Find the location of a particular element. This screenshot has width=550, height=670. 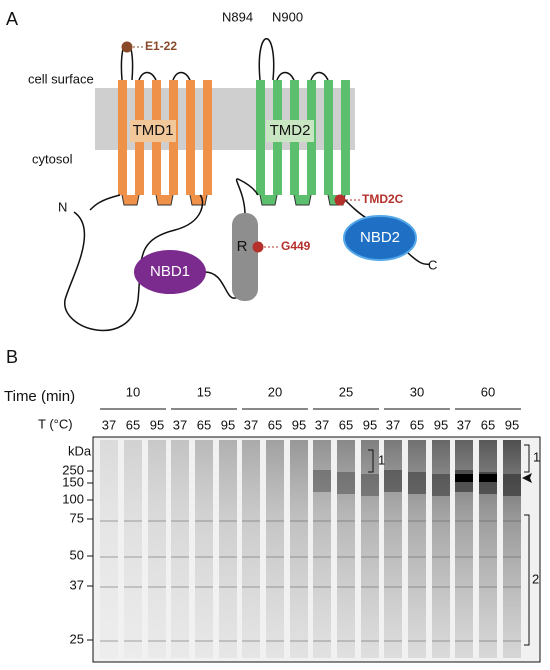

tag-label: TMD2C is located at coordinates (383, 199).